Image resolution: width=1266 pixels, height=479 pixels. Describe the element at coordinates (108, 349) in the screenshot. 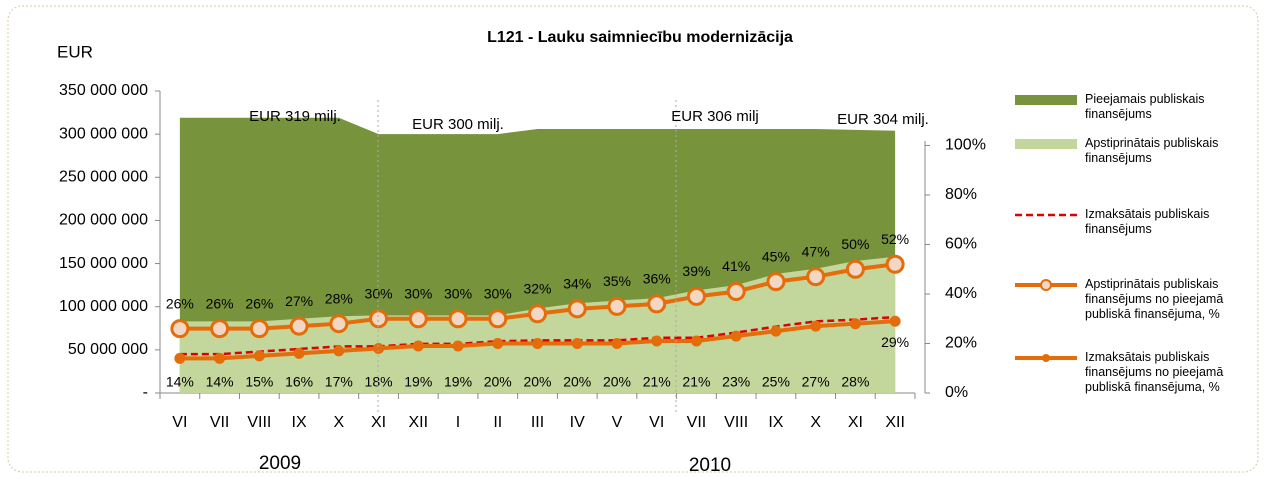

I see `y-tick-label: 50 000 000` at that location.